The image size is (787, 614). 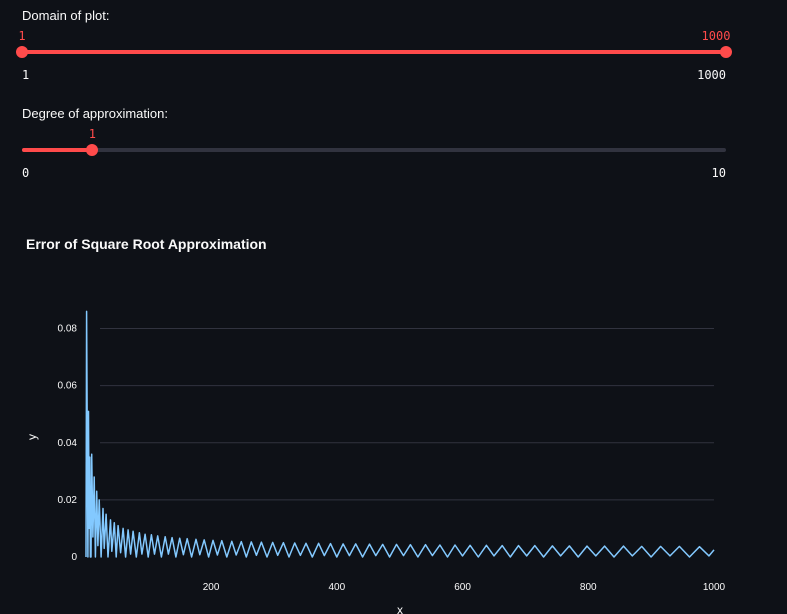 I want to click on domain-slider-low-thumb, so click(x=22, y=52).